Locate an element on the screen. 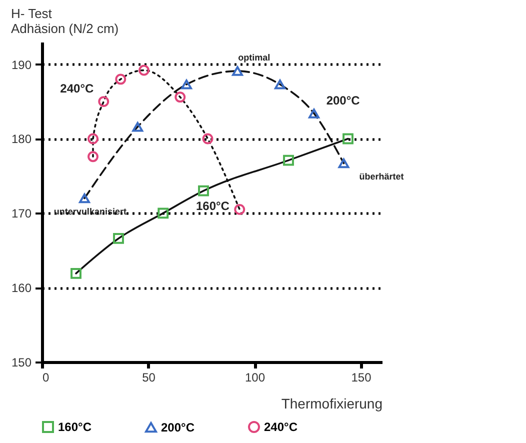 The image size is (526, 443). chart-title: H- Test is located at coordinates (31, 13).